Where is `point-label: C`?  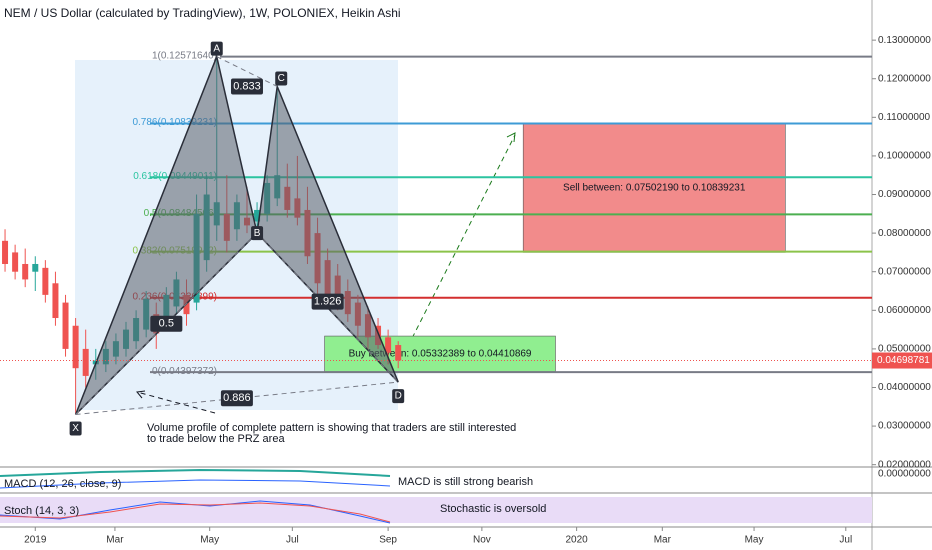 point-label: C is located at coordinates (281, 78).